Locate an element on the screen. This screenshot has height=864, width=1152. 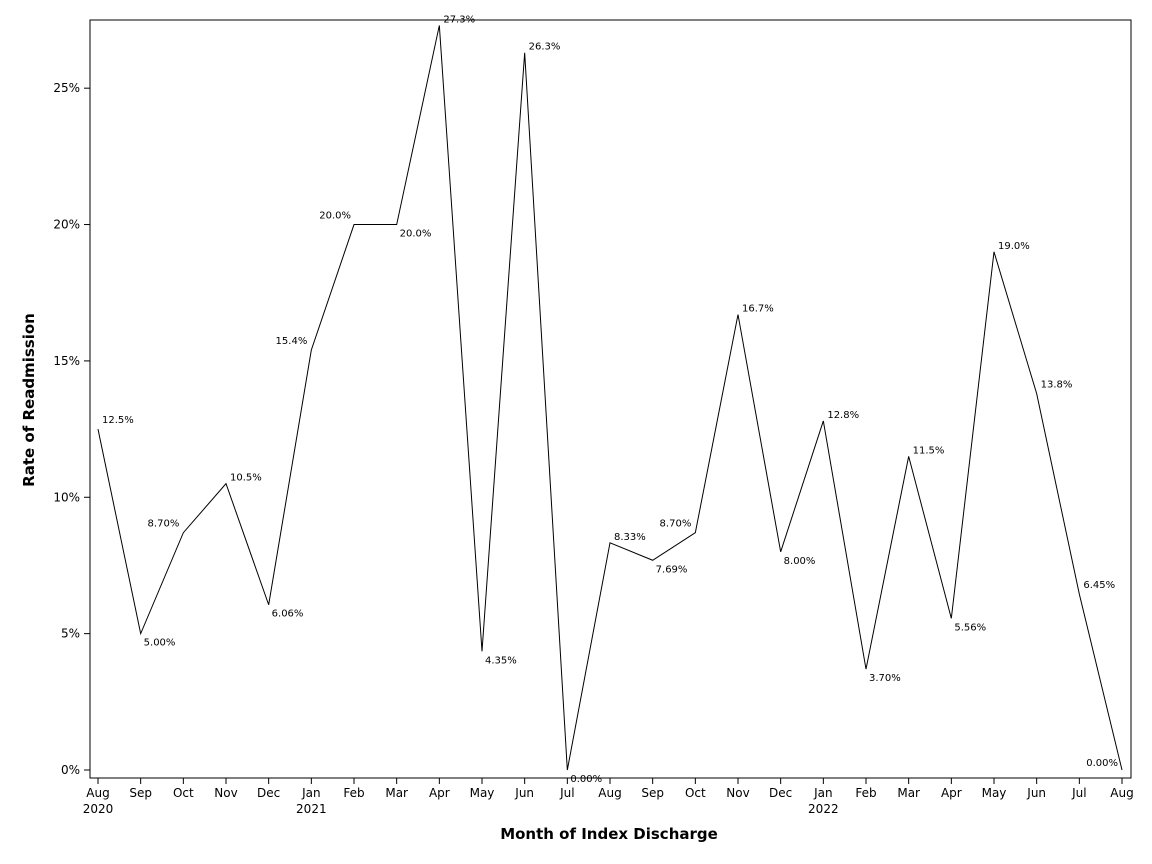
data-label: 12.5% is located at coordinates (118, 420).